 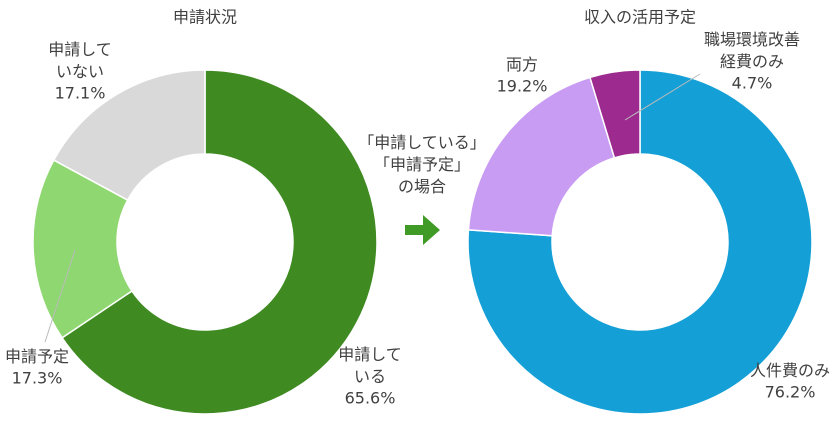 I want to click on note-text-line: 「申請している」, so click(x=422, y=142).